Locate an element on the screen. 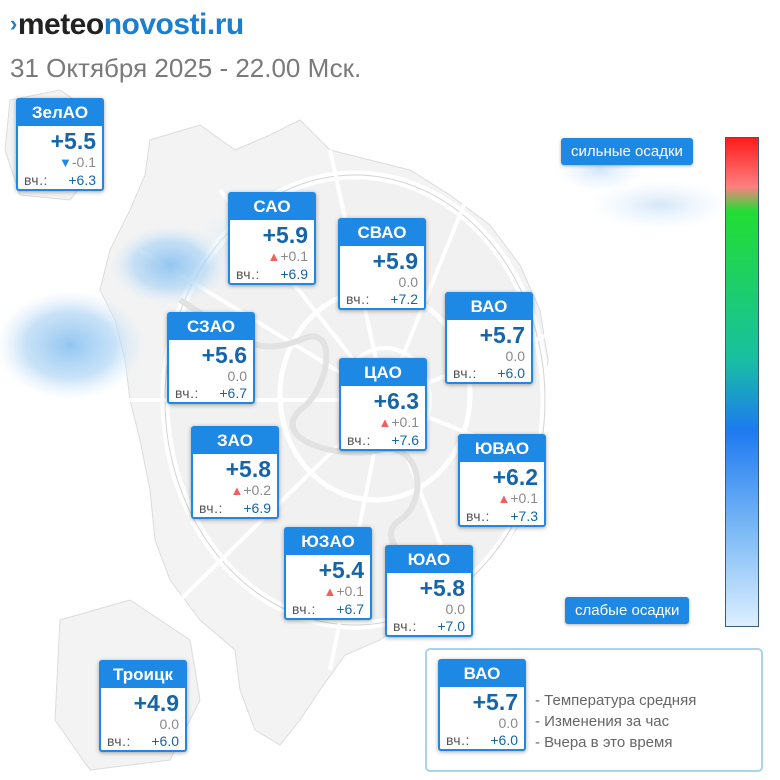 The height and width of the screenshot is (780, 780). legend-line-change: - Изменения за час is located at coordinates (602, 721).